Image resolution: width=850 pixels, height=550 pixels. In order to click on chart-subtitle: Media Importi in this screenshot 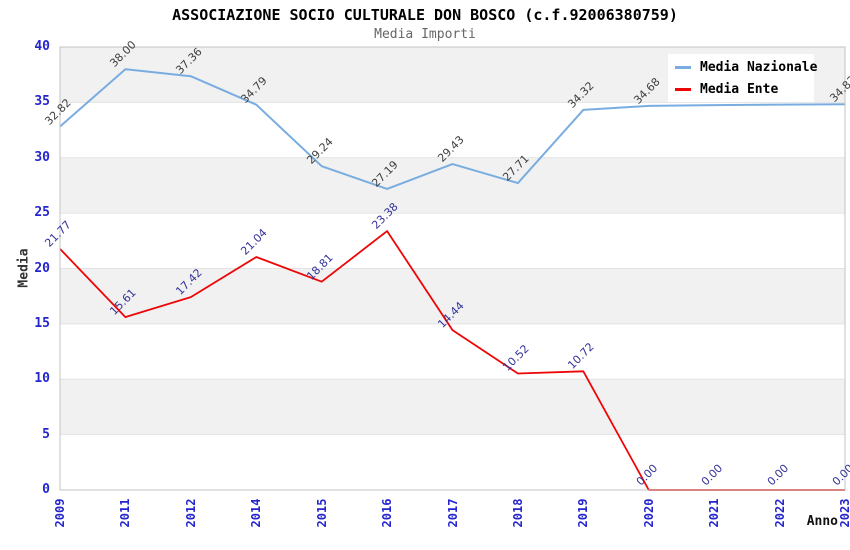, I will do `click(425, 34)`.